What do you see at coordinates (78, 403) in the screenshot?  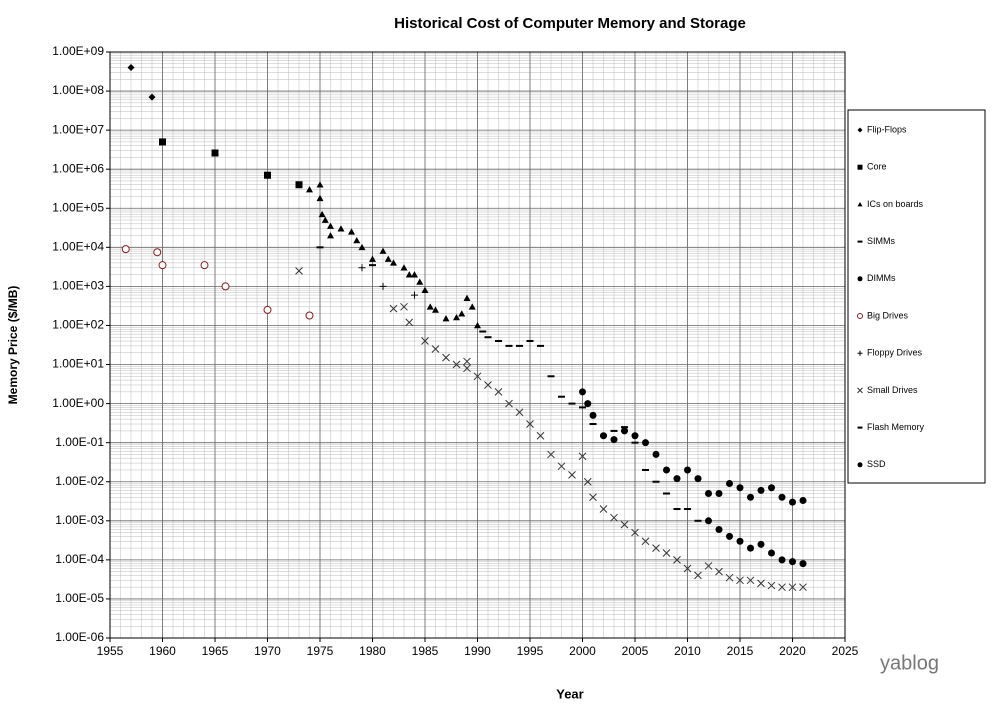 I see `y-tick-label: 1.00E+00` at bounding box center [78, 403].